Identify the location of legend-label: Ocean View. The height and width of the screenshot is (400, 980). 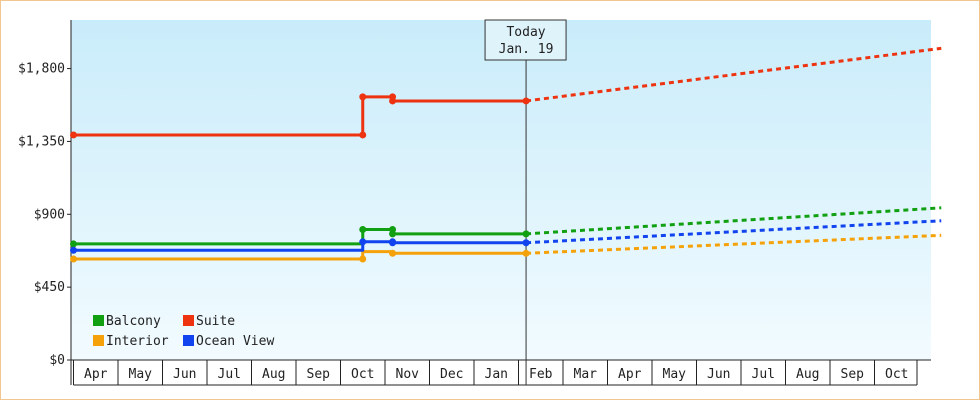
(235, 341).